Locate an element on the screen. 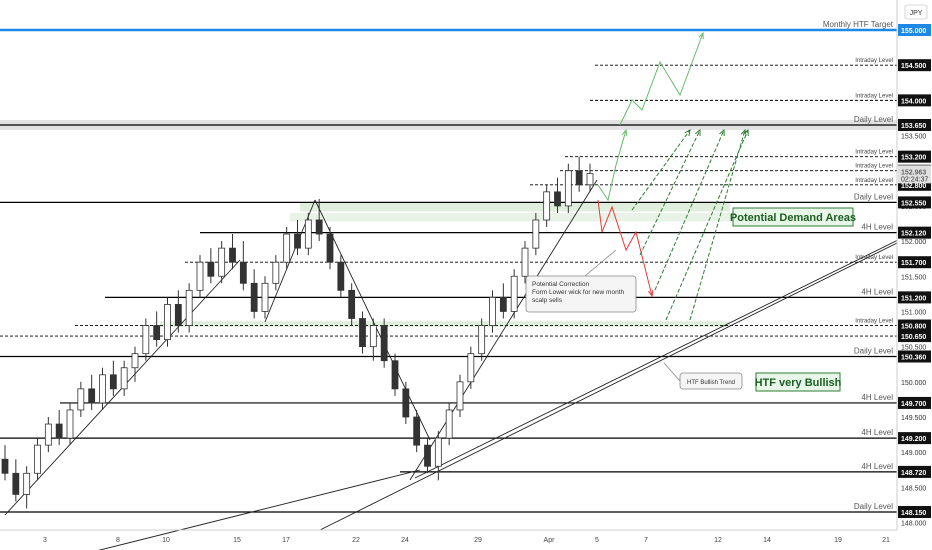 The height and width of the screenshot is (550, 932). time-tick: 24 is located at coordinates (405, 540).